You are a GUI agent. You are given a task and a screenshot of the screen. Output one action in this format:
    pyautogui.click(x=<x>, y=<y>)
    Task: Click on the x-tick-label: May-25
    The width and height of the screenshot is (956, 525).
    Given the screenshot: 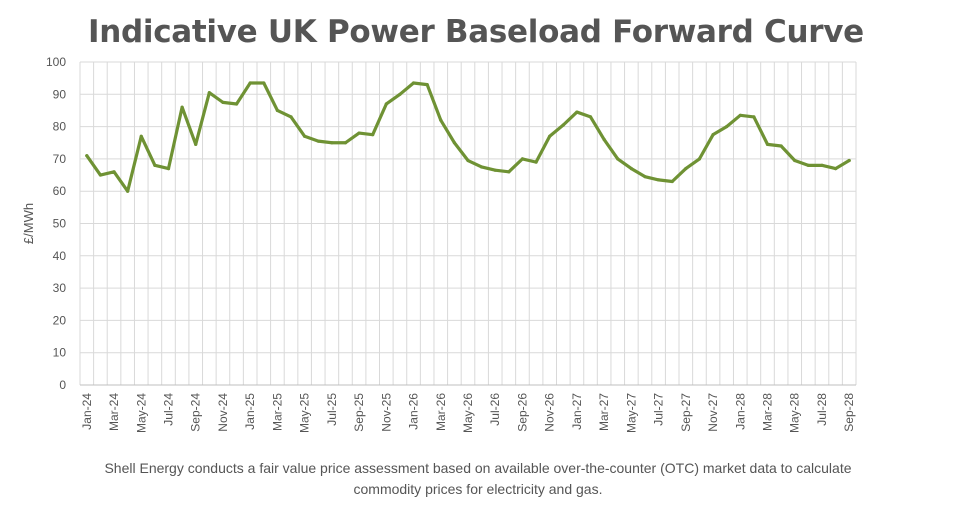 What is the action you would take?
    pyautogui.click(x=305, y=413)
    